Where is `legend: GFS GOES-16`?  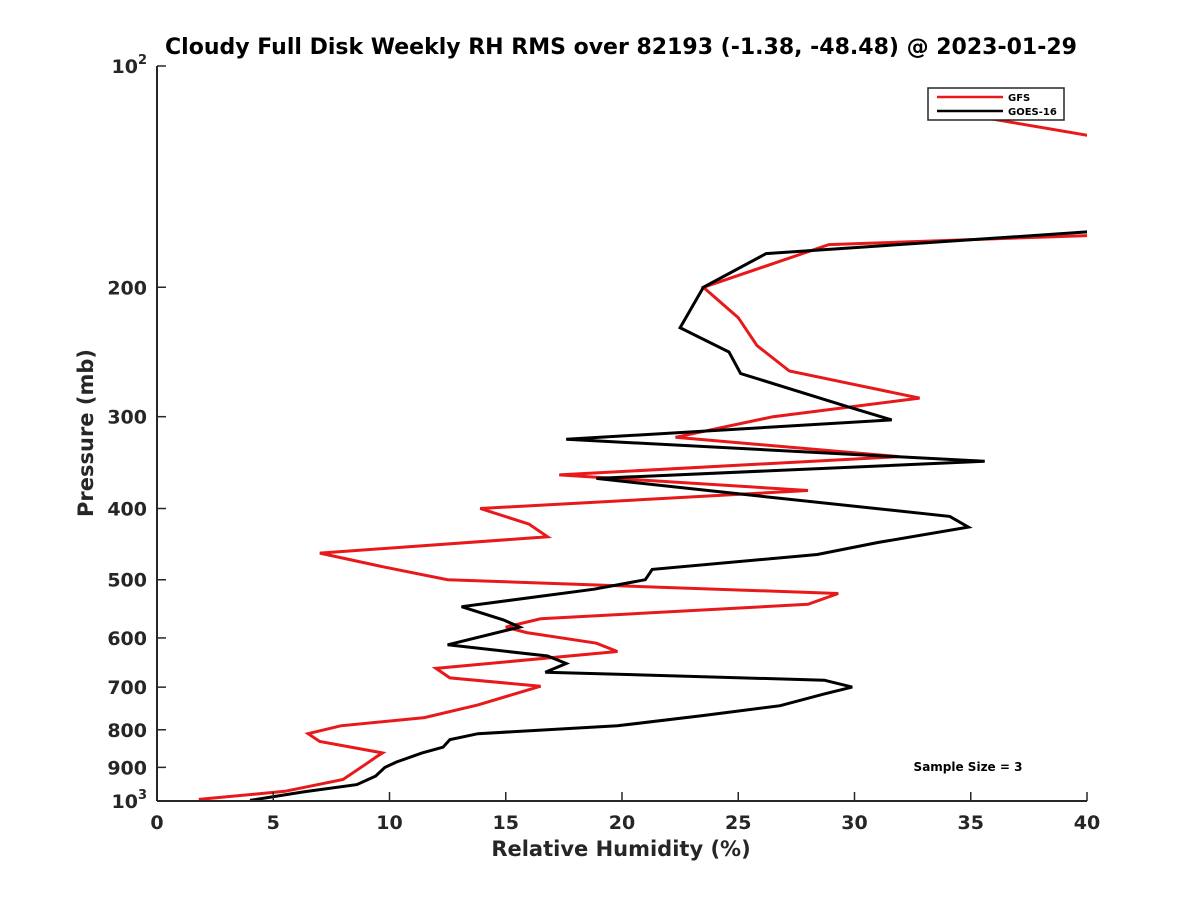
legend: GFS GOES-16 is located at coordinates (996, 104).